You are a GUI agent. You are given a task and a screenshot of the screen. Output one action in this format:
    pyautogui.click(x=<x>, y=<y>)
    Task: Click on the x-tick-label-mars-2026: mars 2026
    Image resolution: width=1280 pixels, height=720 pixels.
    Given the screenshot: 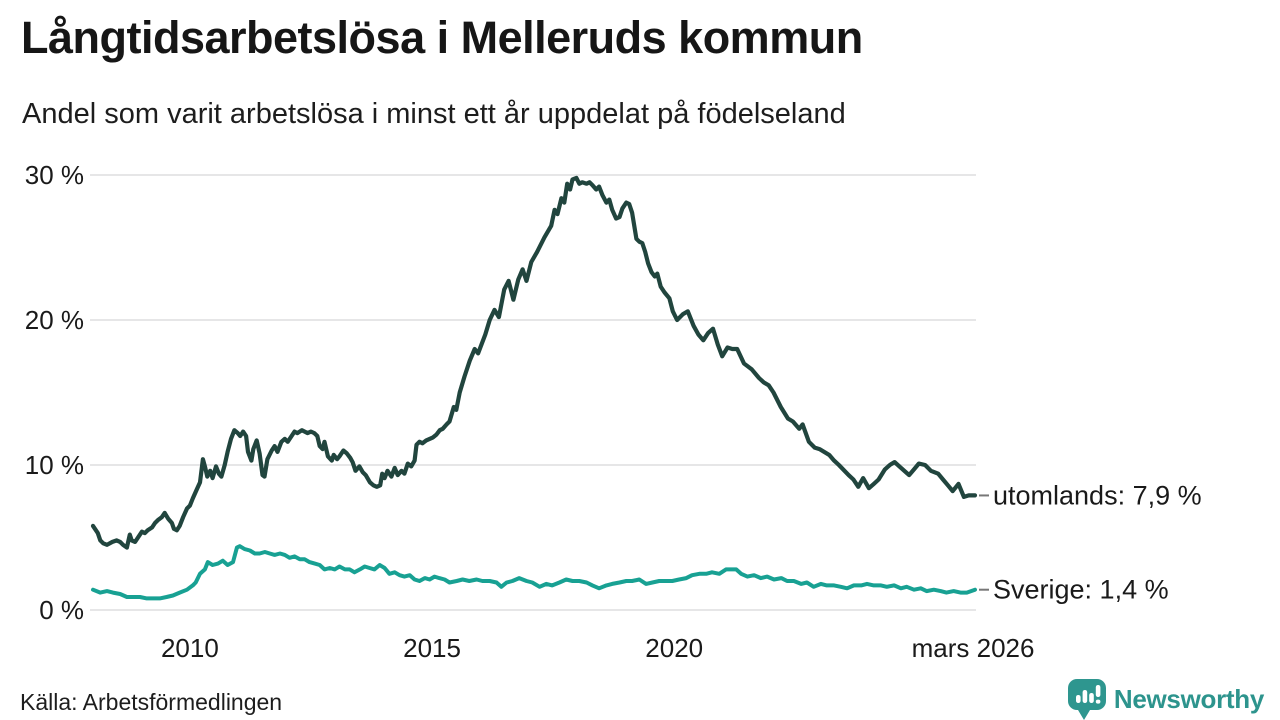 What is the action you would take?
    pyautogui.click(x=973, y=648)
    